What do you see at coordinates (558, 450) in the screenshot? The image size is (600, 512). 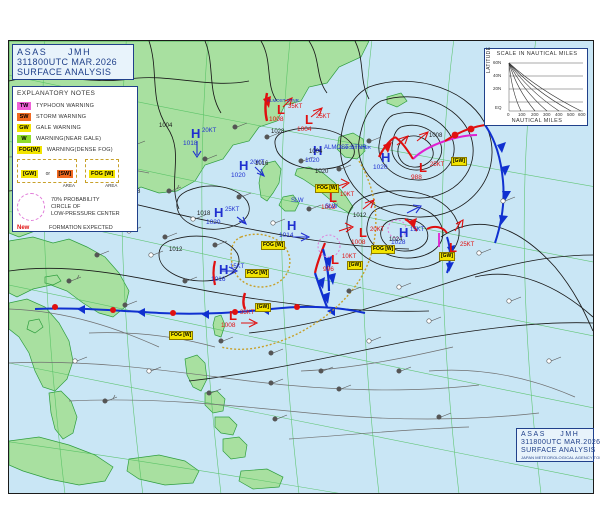 I see `br-chart-type: SURFACE ANALYSIS` at bounding box center [558, 450].